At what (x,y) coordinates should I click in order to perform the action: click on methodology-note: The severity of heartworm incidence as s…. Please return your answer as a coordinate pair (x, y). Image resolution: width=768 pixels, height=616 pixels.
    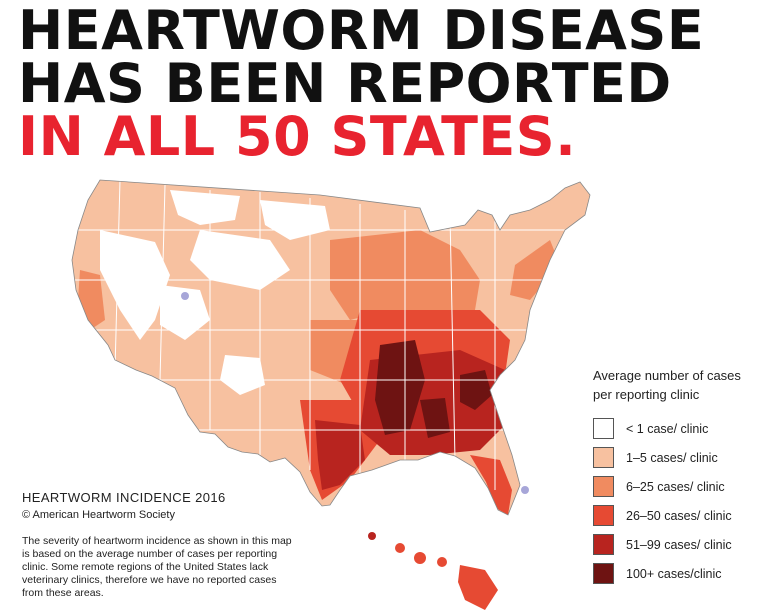
    Looking at the image, I should click on (157, 567).